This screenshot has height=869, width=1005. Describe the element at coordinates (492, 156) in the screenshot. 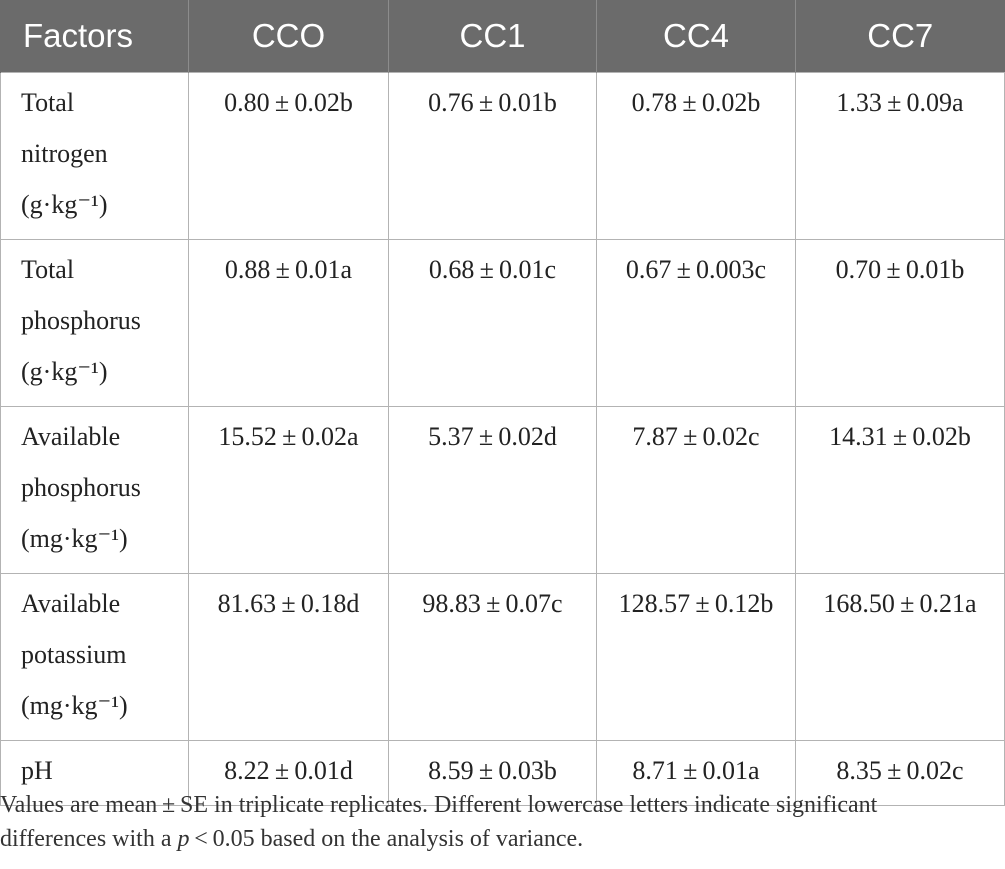

I see `value-cell: 0.76 ± 0.01b` at that location.